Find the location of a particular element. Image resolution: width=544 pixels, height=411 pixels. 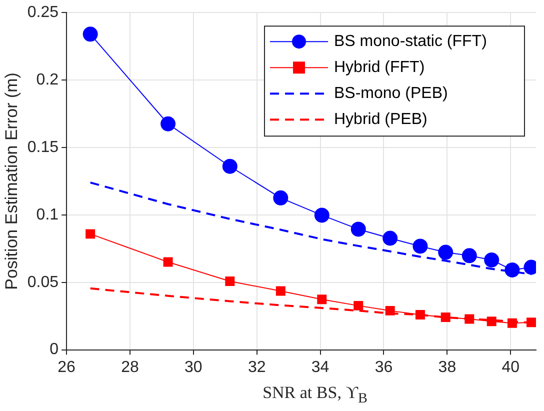

y-tick-label: 0.1 is located at coordinates (47, 215).